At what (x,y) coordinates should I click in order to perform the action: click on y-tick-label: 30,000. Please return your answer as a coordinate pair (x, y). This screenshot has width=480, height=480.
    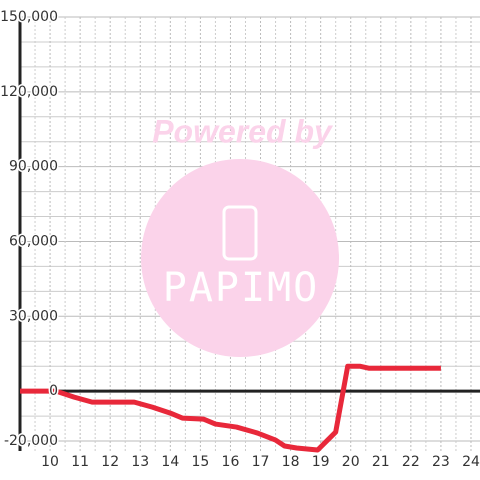
    Looking at the image, I should click on (33, 316).